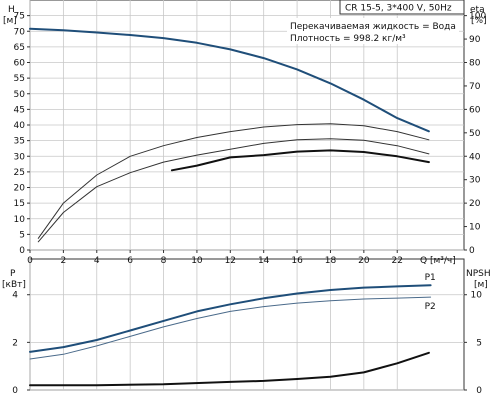  Describe the element at coordinates (438, 261) in the screenshot. I see `x-axis-label: Q [м³/ч]` at that location.